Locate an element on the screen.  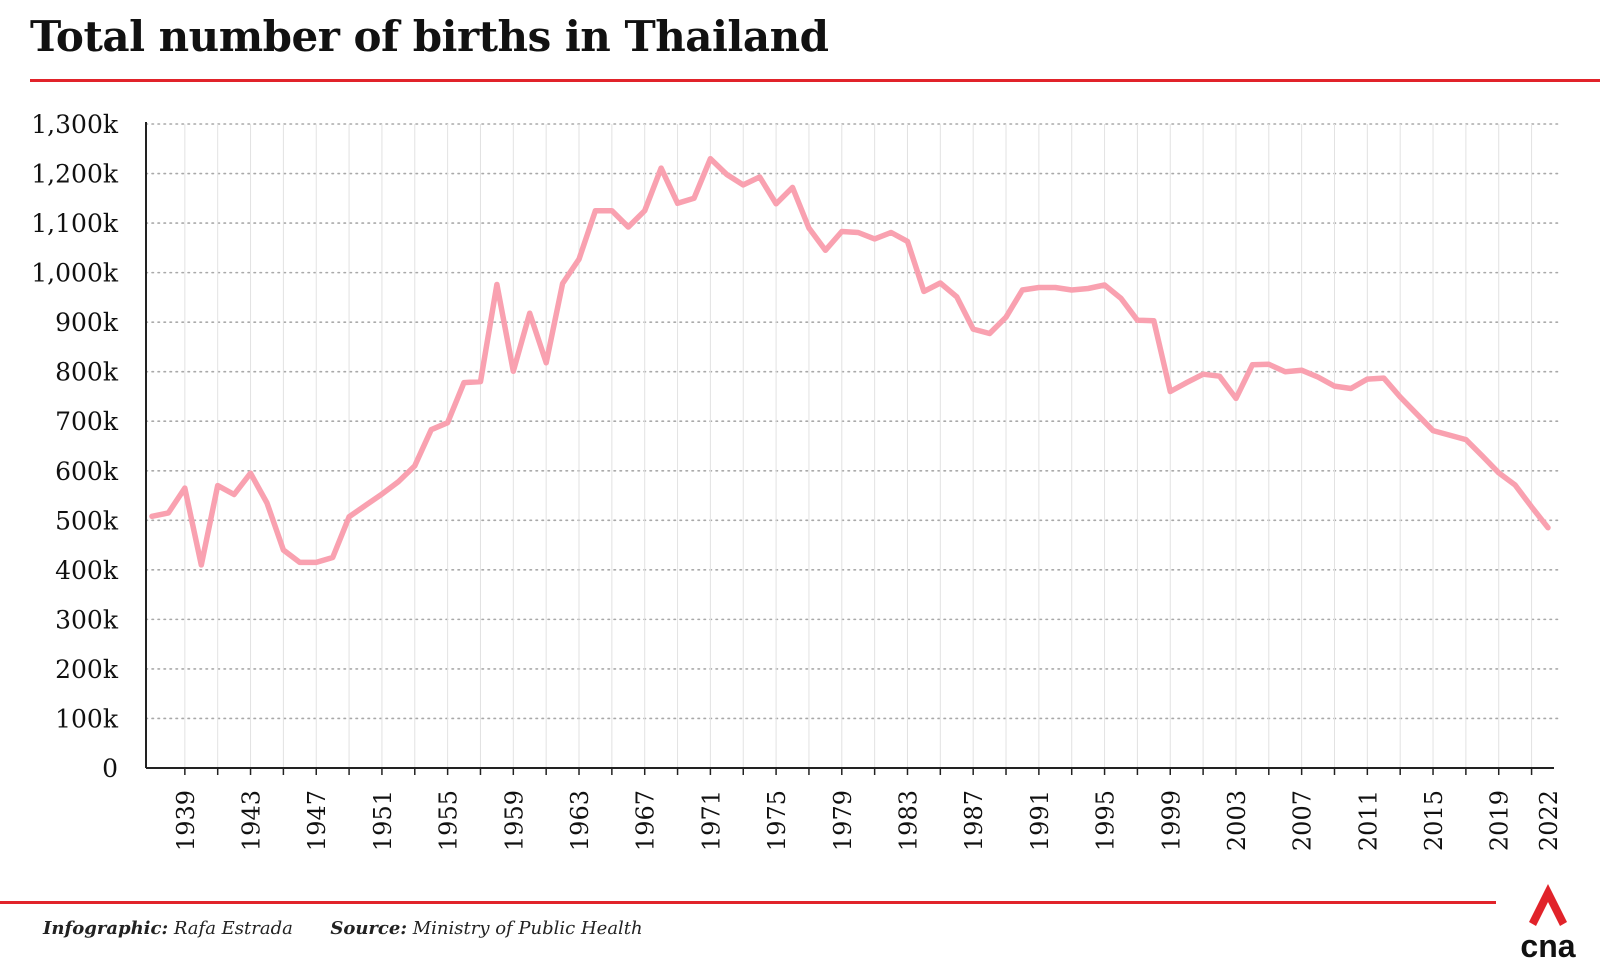
x-tick-label: 2011 is located at coordinates (1368, 820).